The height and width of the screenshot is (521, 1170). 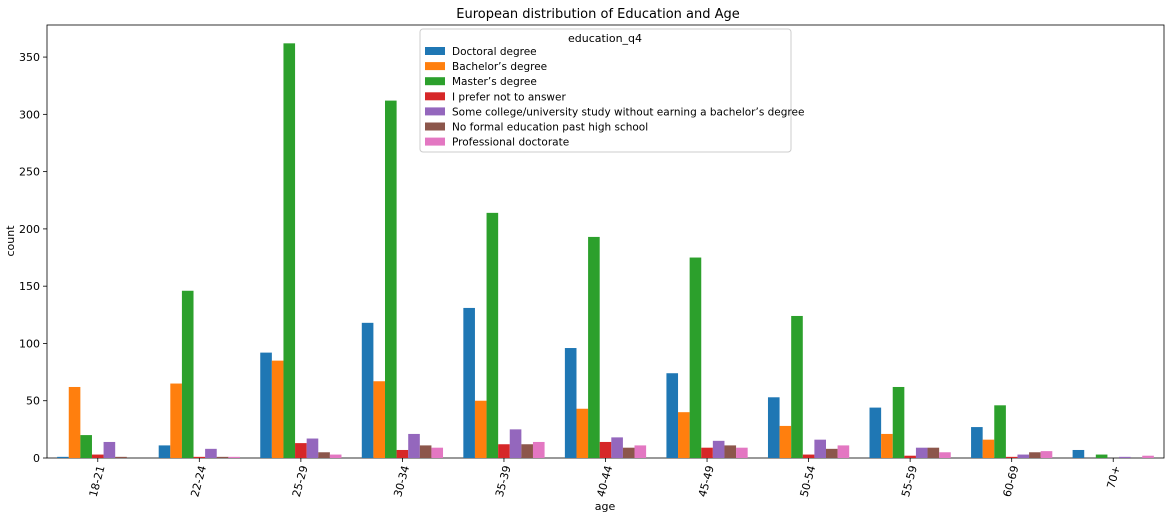 I want to click on x-tick-label: 50-54, so click(x=808, y=481).